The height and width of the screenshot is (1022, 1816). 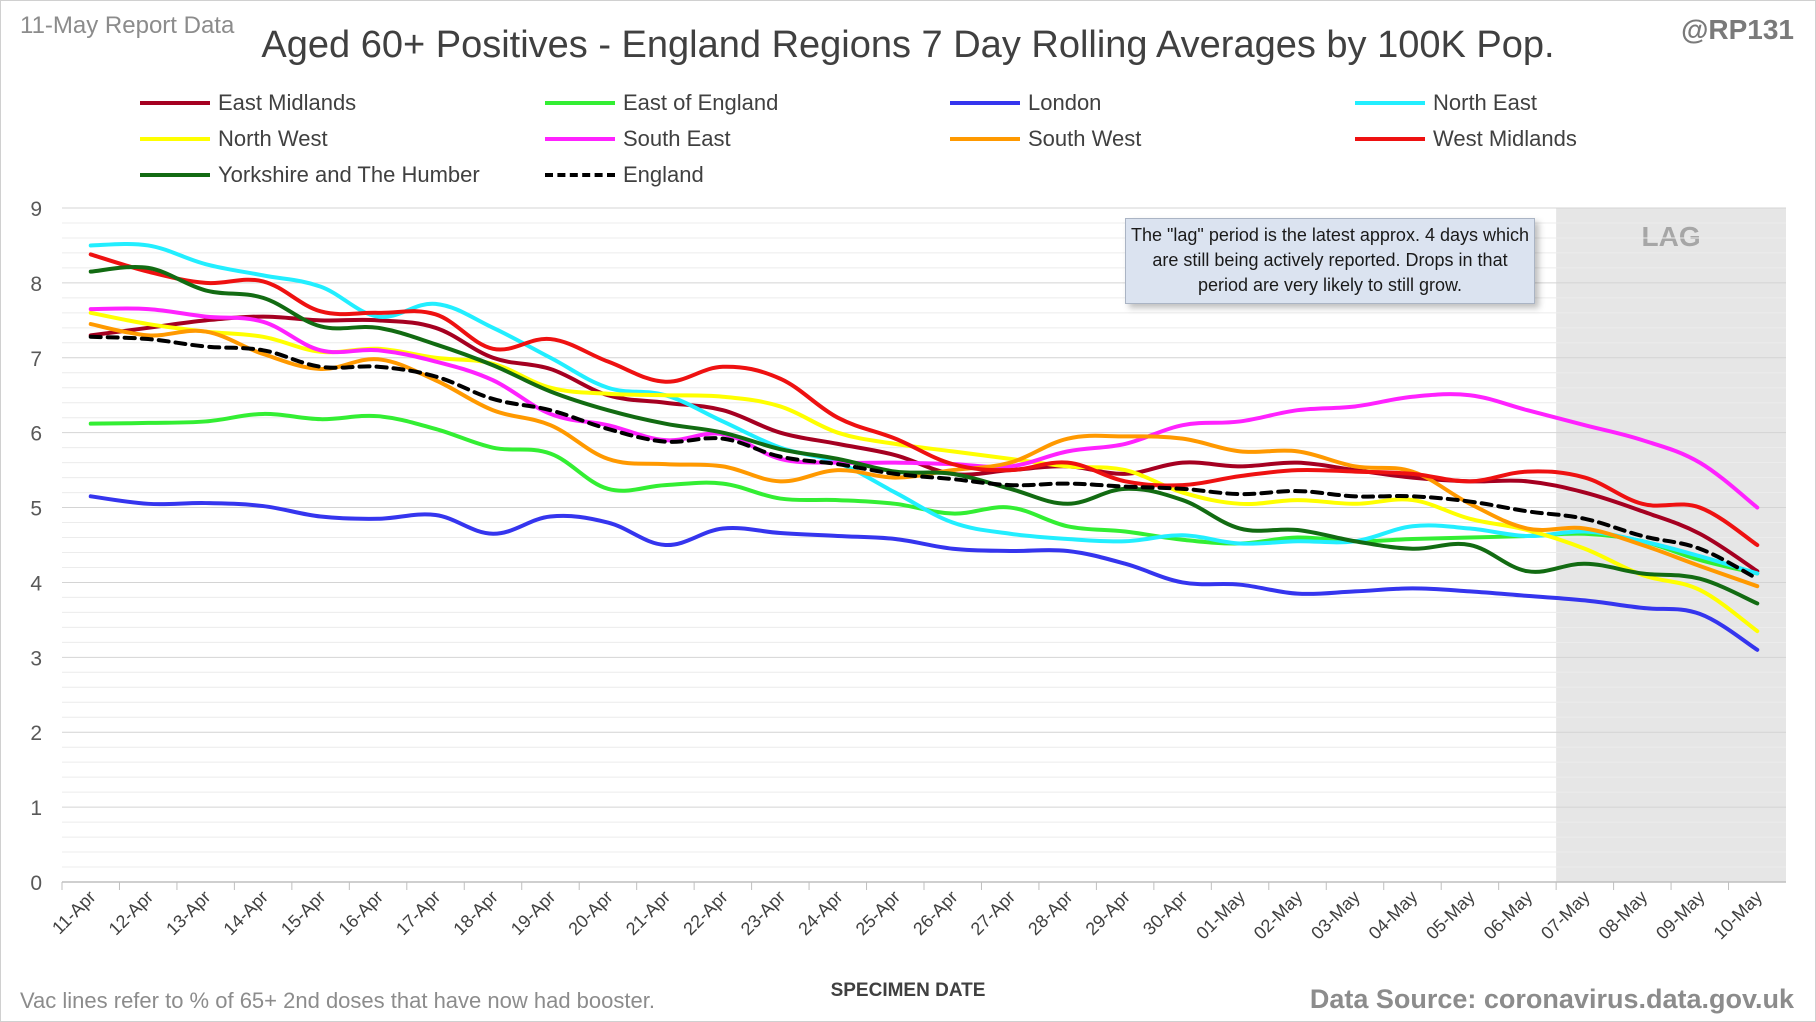 I want to click on x-tick-label: 29-Apr, so click(x=1108, y=913).